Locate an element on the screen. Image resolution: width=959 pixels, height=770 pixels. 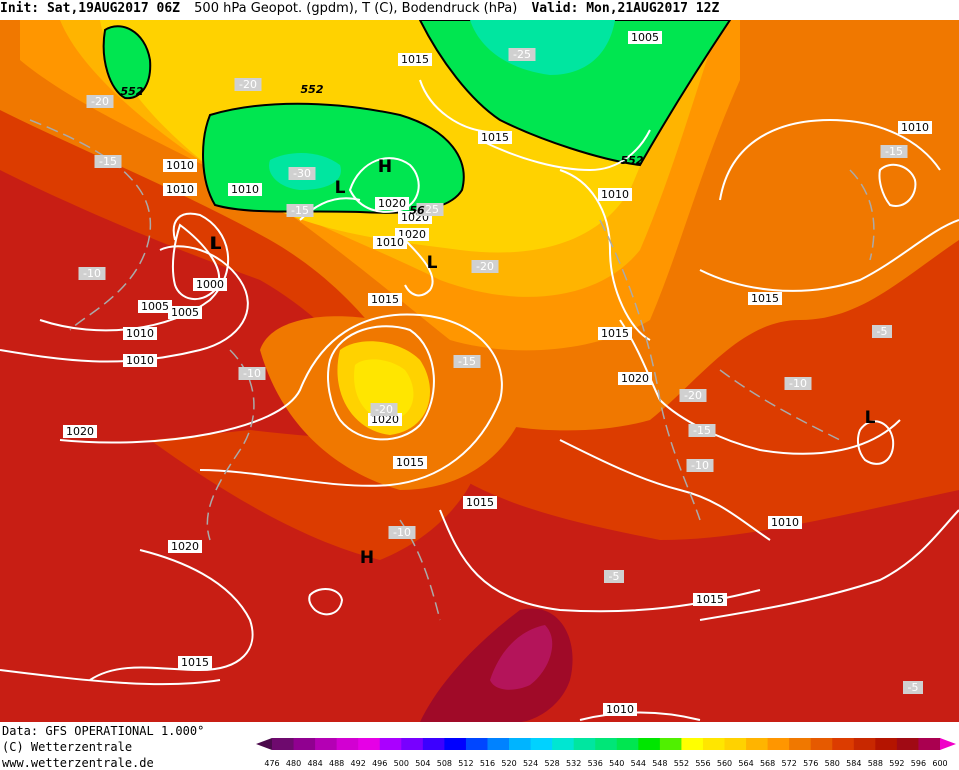
svg-text: -30 is located at coordinates (302, 173).